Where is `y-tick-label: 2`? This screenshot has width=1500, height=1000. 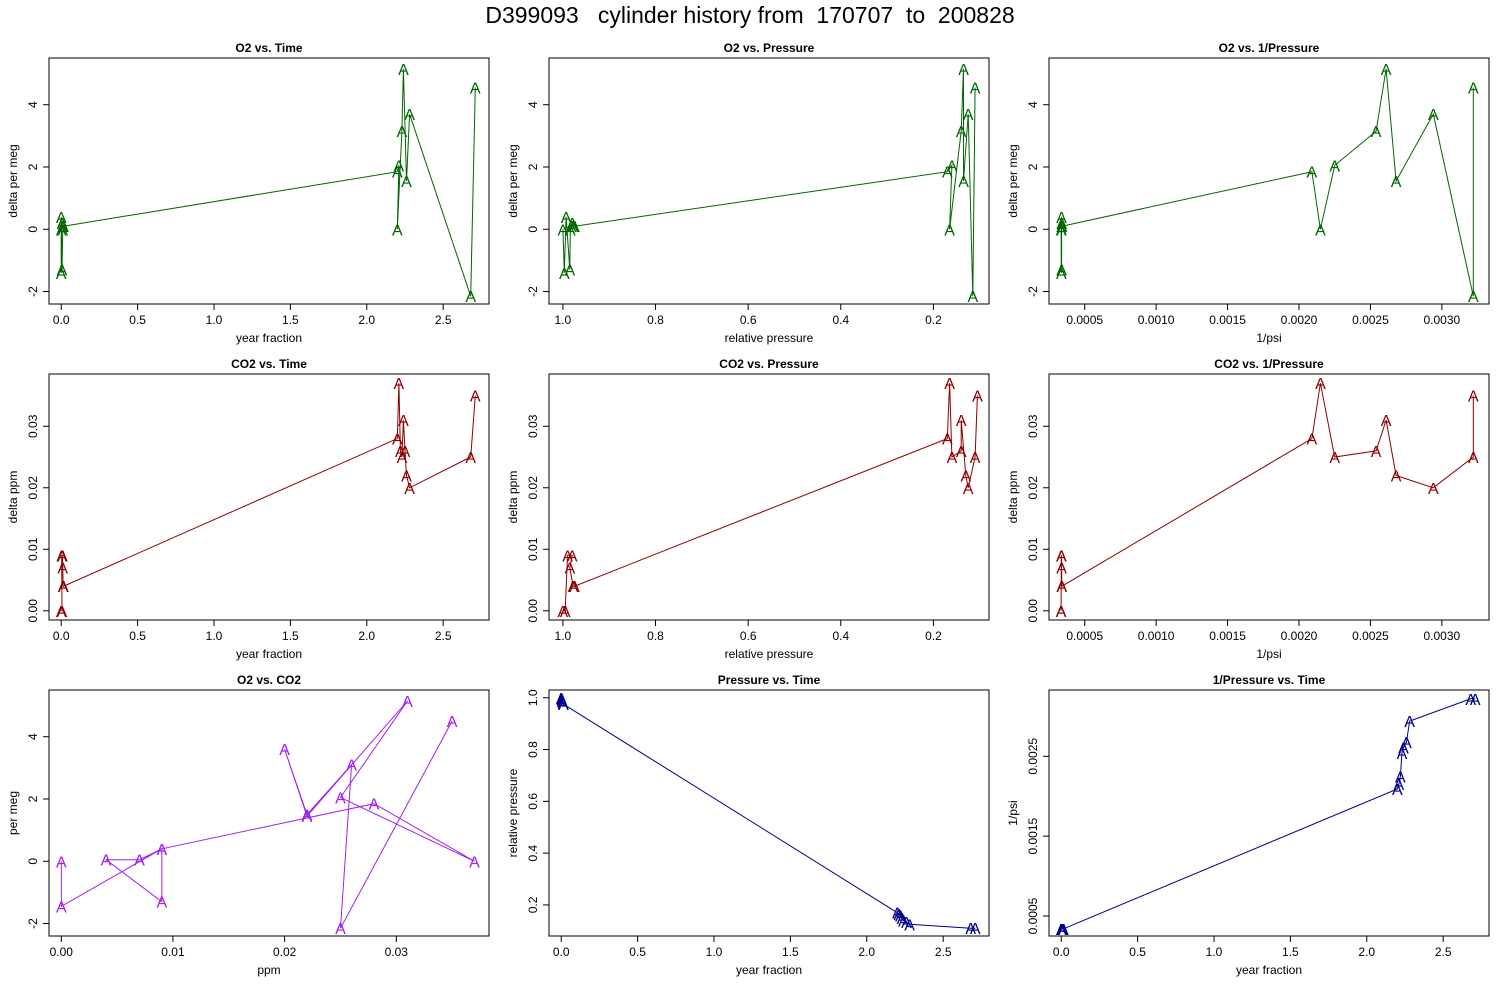 y-tick-label: 2 is located at coordinates (1033, 166).